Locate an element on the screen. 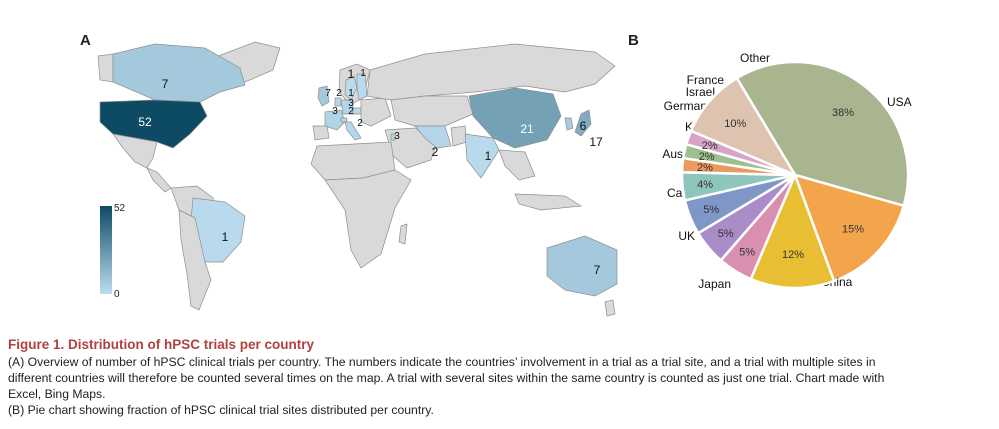 The height and width of the screenshot is (429, 999). pie-slice-usa is located at coordinates (822, 134).